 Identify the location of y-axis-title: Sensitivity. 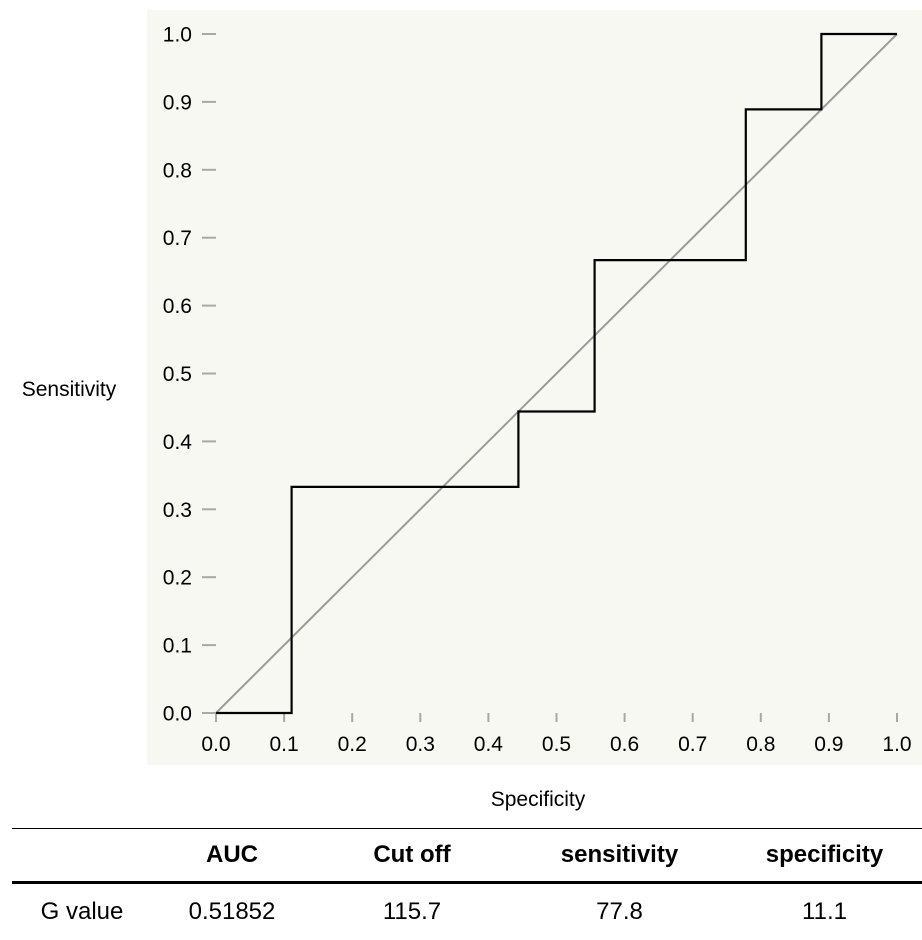
(69, 389).